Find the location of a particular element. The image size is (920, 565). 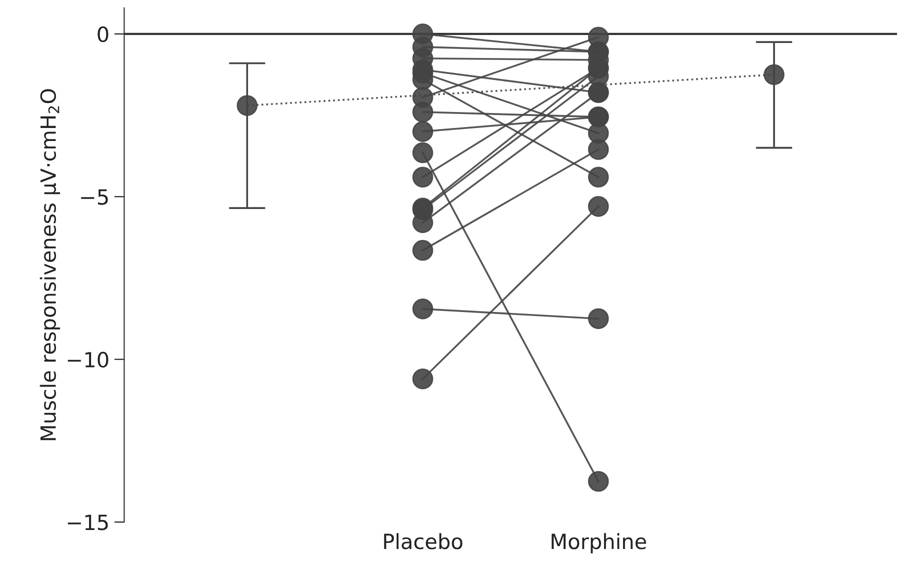

y-tick-label: 0 is located at coordinates (103, 34).